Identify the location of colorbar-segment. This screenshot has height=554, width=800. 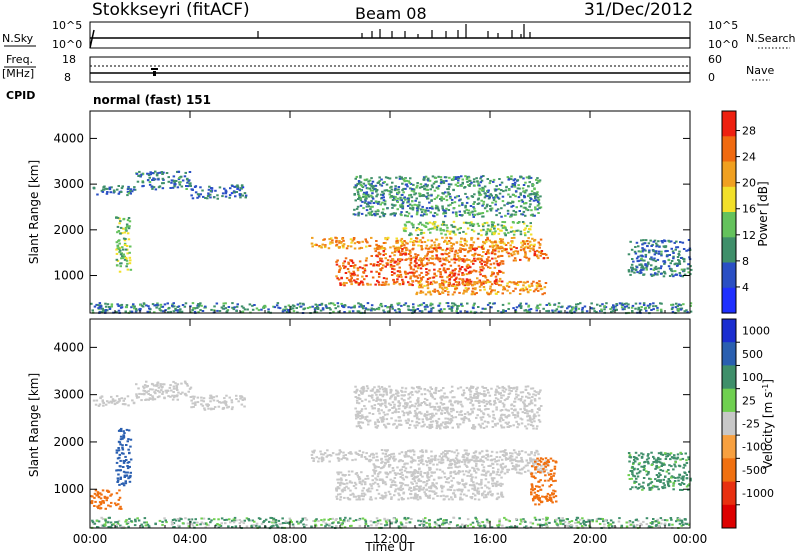
(729, 124).